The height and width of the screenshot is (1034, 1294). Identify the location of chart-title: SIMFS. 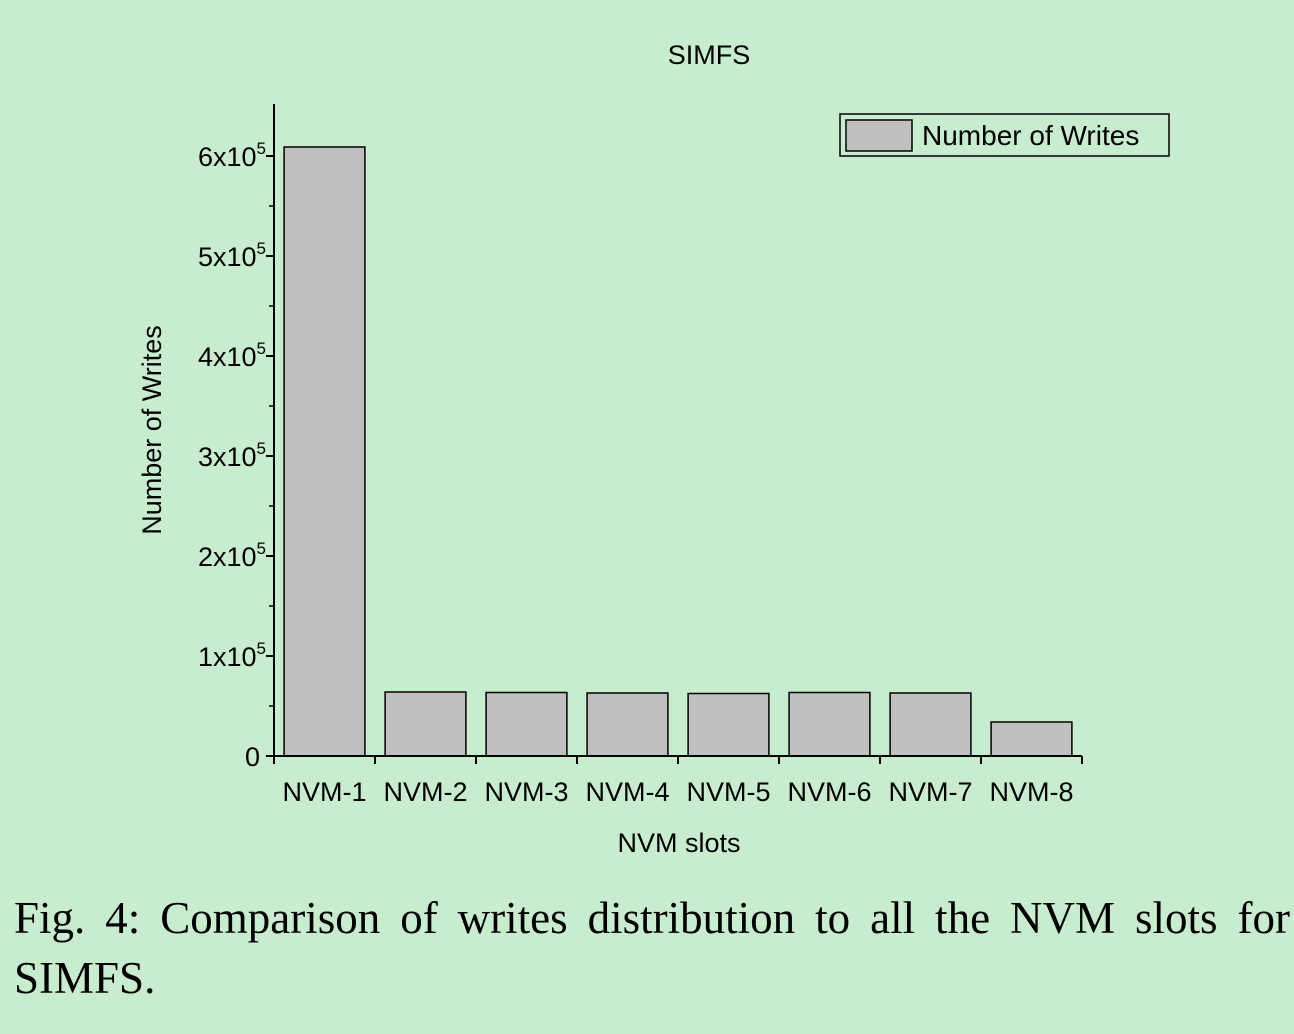
(709, 55).